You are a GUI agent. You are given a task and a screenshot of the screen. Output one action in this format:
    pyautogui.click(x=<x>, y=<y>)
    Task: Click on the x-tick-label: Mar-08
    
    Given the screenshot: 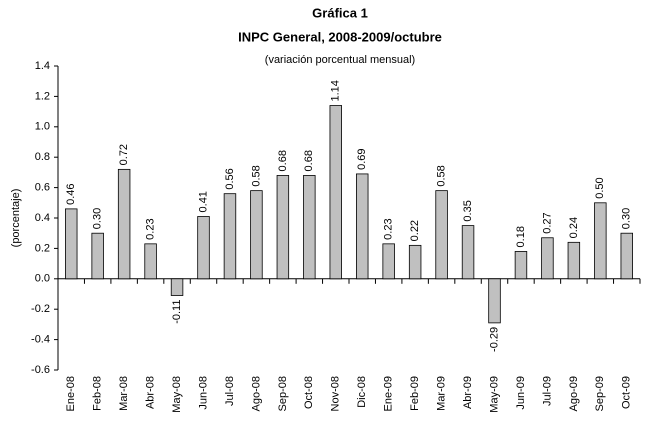 What is the action you would take?
    pyautogui.click(x=124, y=393)
    